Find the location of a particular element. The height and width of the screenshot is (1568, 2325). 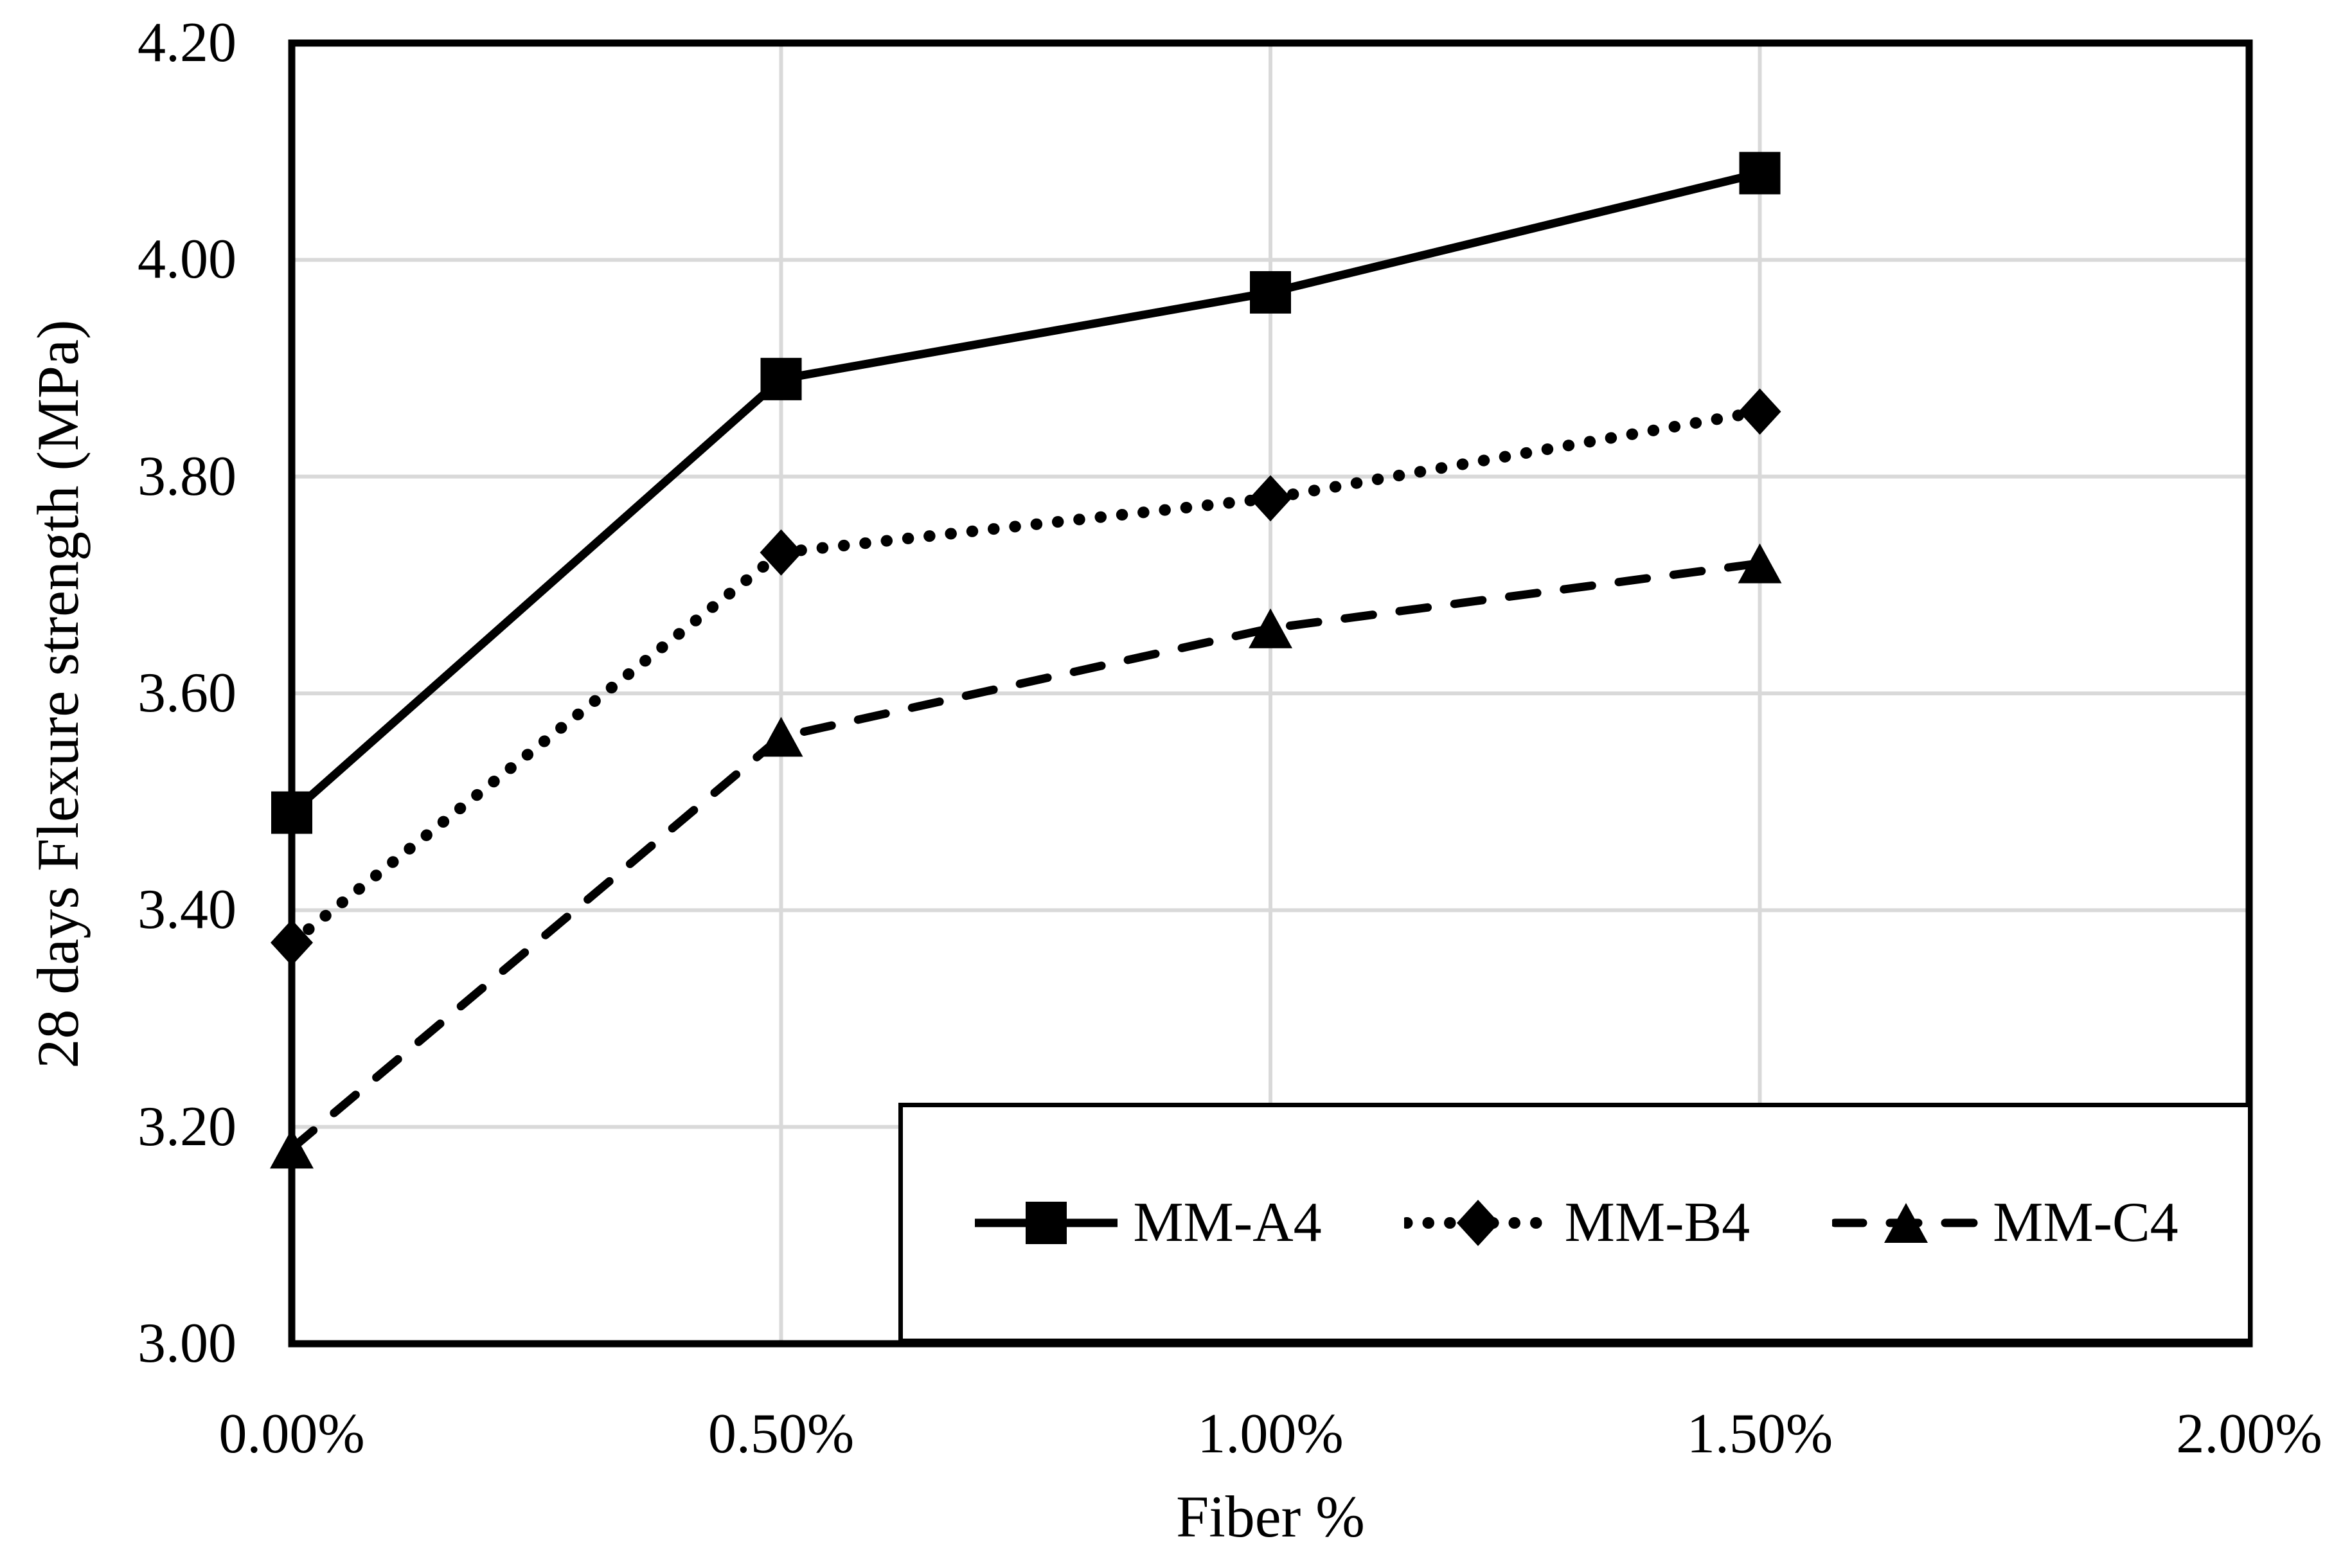

y-tick-label: 4.00 is located at coordinates (187, 259).